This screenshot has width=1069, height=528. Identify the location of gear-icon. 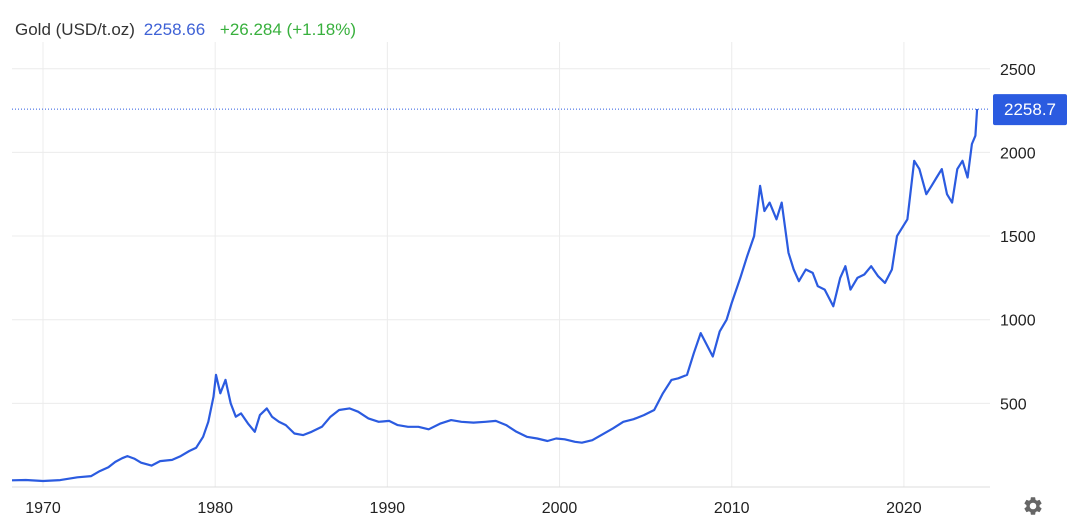
(1033, 506).